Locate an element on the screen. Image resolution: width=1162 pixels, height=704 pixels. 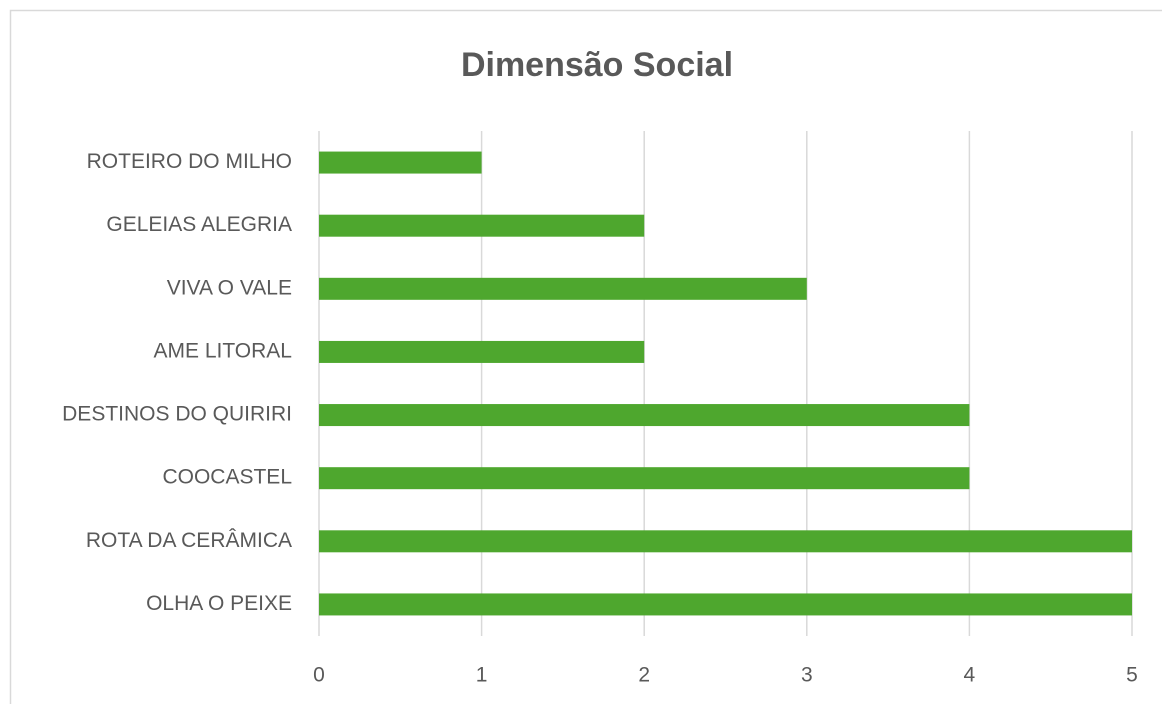
x-tick-label: 3 is located at coordinates (807, 675).